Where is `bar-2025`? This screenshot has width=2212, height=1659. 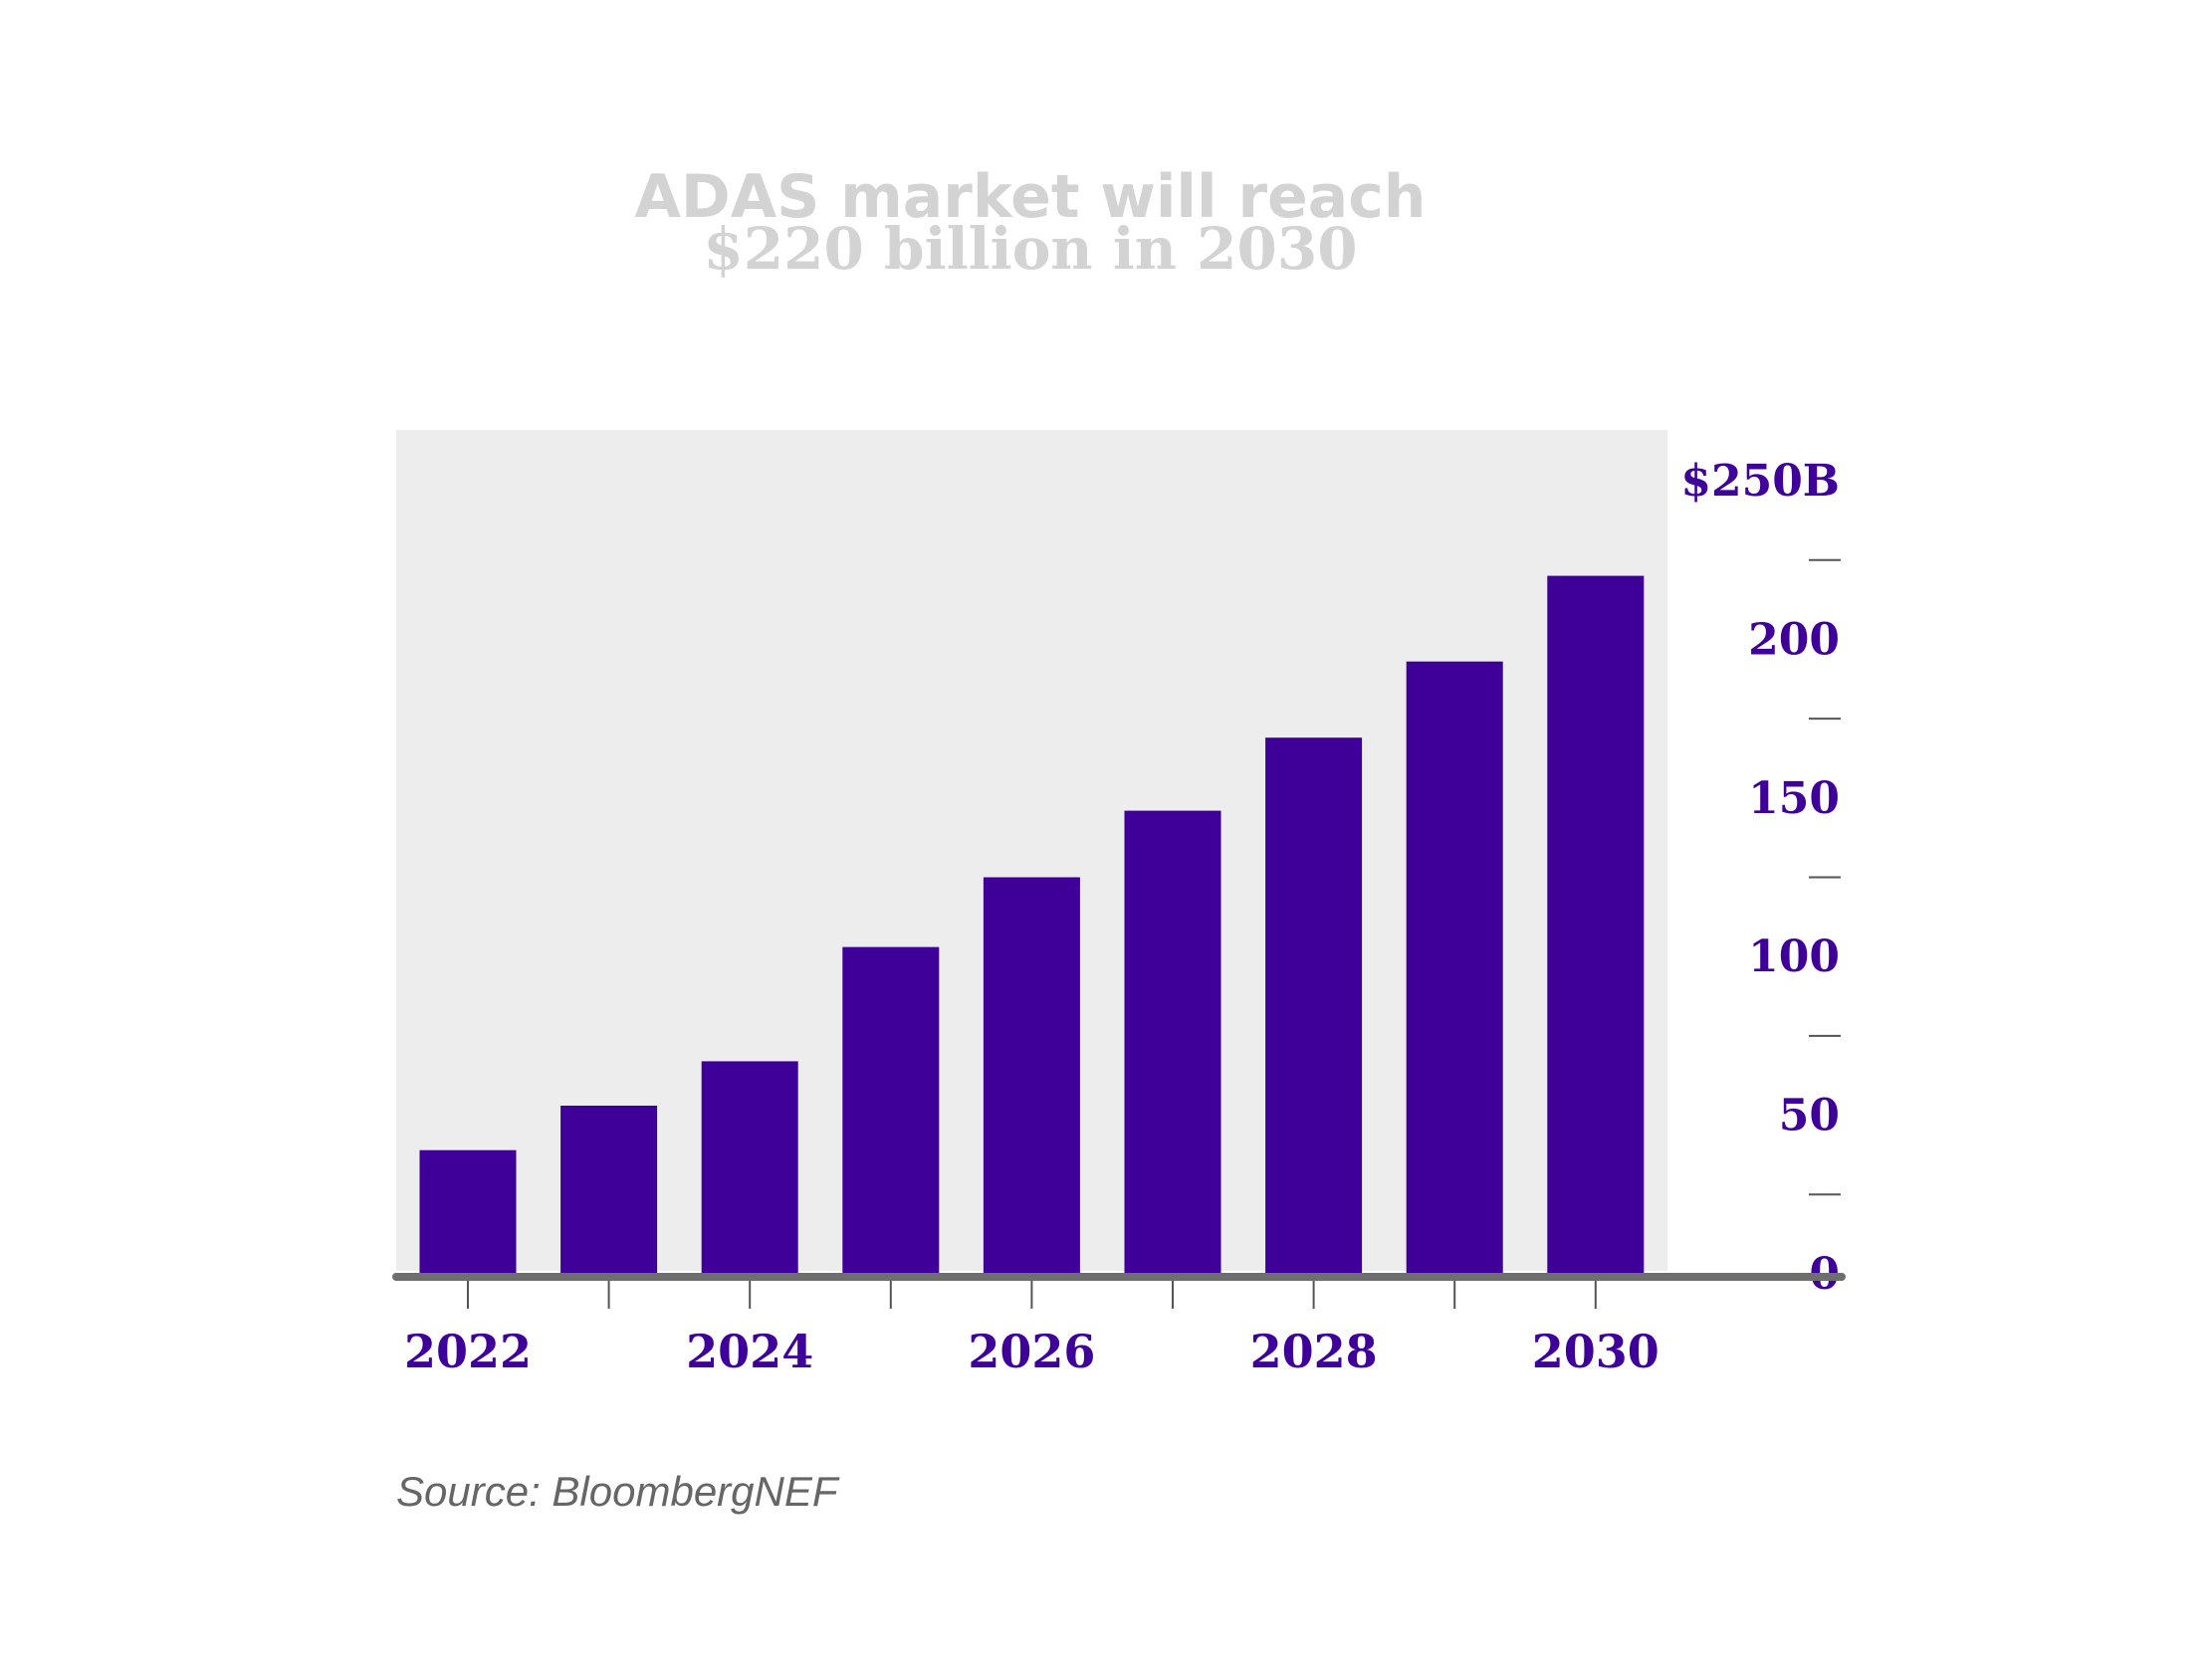
bar-2025 is located at coordinates (891, 1110).